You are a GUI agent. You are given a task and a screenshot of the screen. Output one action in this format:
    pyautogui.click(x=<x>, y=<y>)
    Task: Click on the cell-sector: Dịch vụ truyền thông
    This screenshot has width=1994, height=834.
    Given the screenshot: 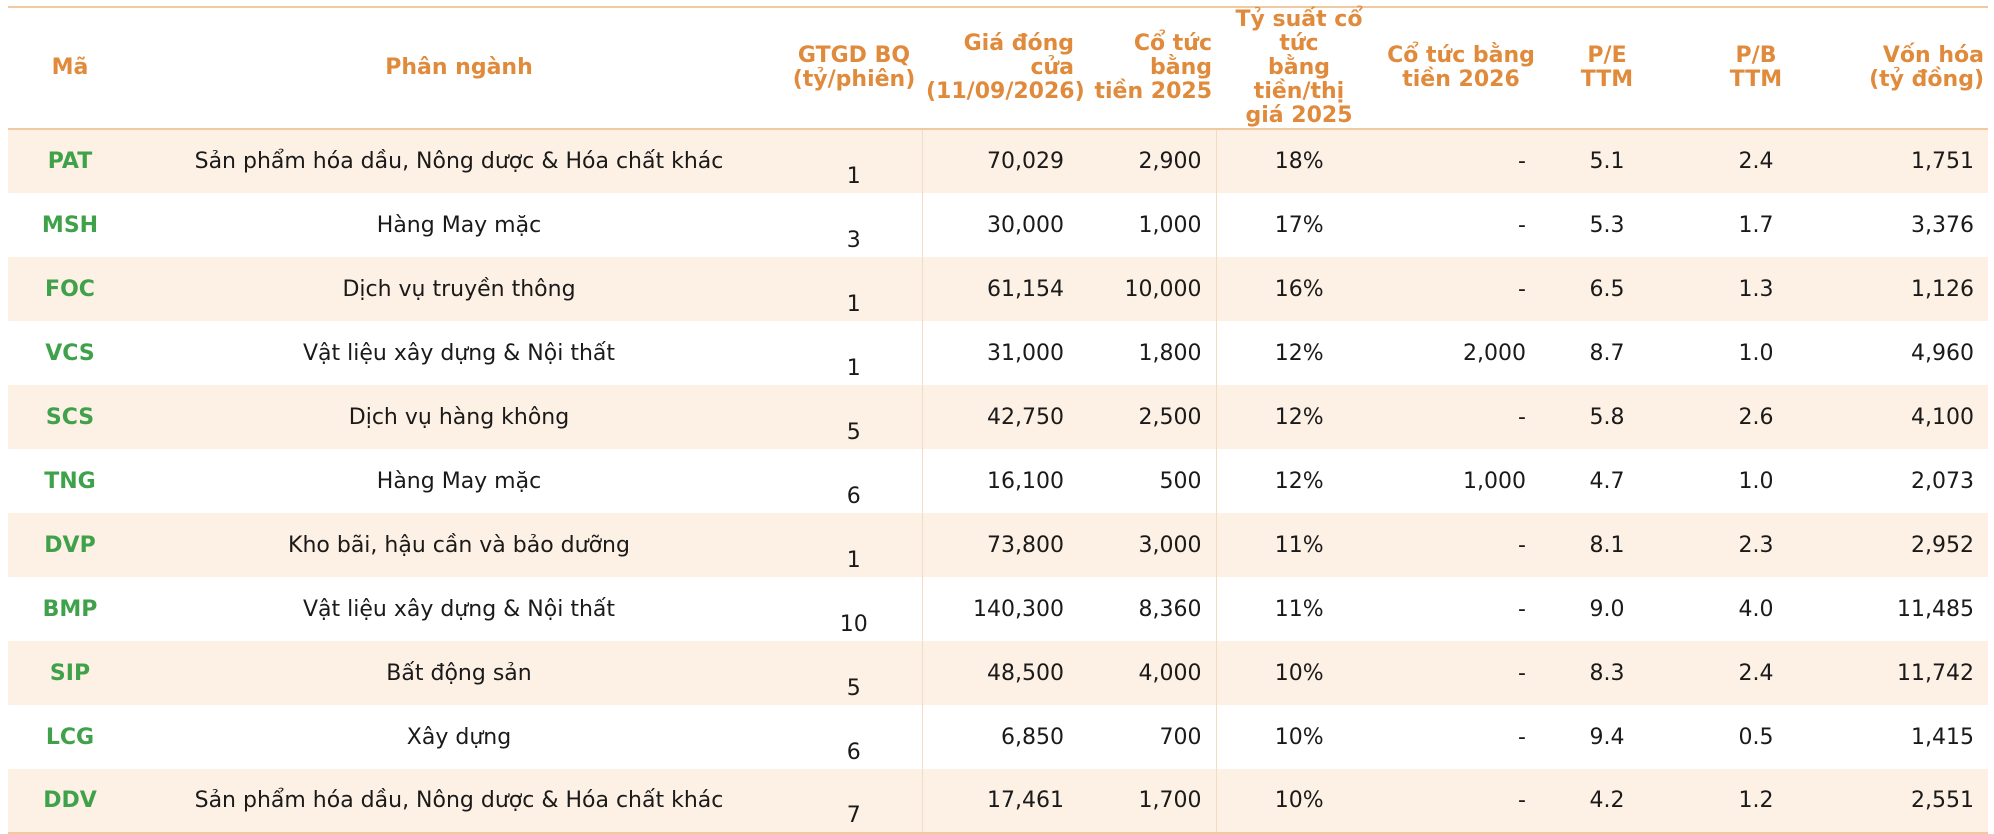 What is the action you would take?
    pyautogui.click(x=459, y=289)
    